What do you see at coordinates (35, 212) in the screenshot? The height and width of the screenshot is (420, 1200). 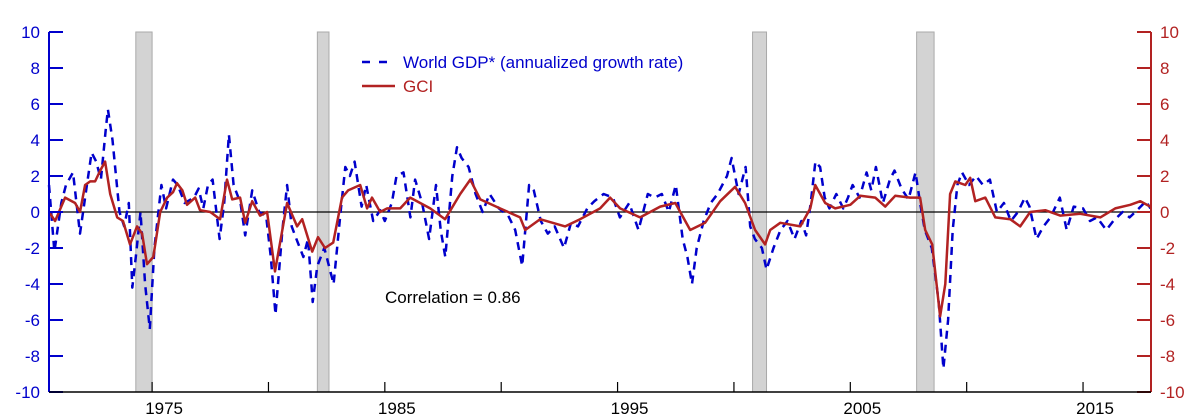 I see `left-tick-label: 0` at bounding box center [35, 212].